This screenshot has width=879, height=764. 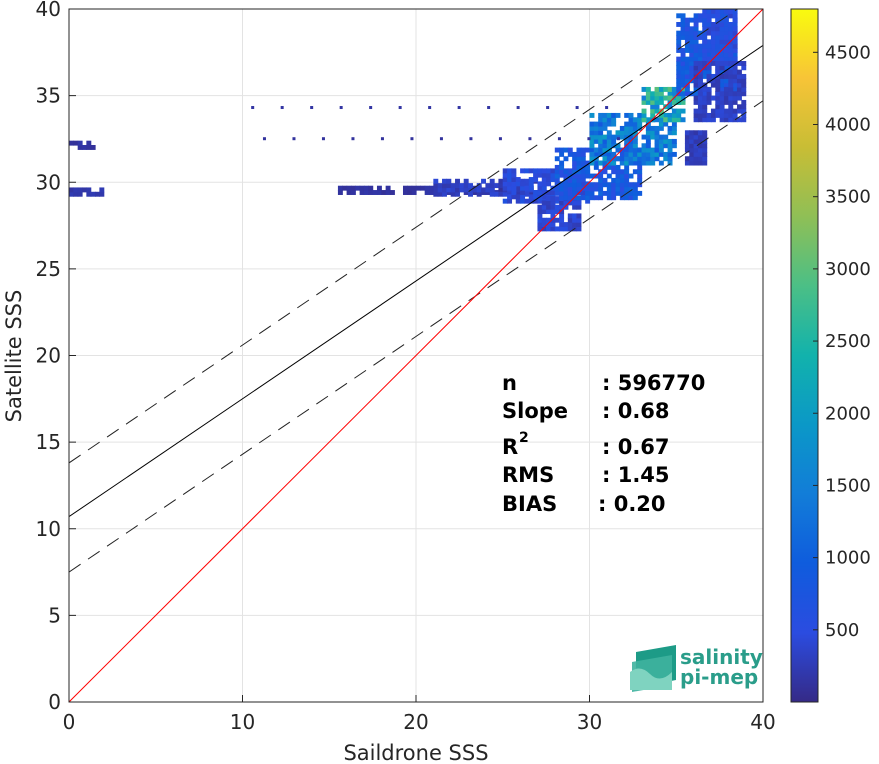 What do you see at coordinates (636, 411) in the screenshot?
I see `stat-slope-value: : 0.68` at bounding box center [636, 411].